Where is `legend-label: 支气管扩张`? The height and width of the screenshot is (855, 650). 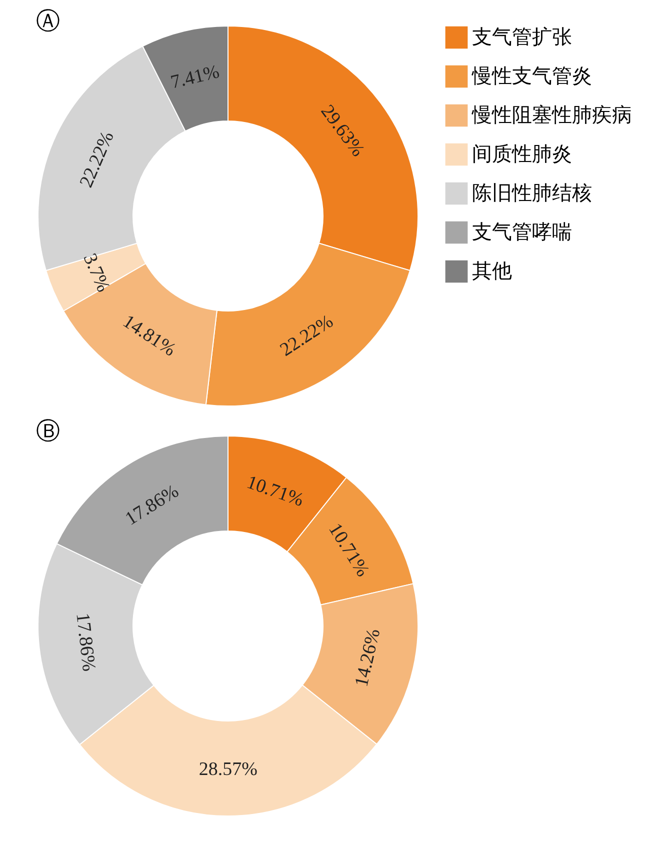
legend-label: 支气管扩张 is located at coordinates (522, 37).